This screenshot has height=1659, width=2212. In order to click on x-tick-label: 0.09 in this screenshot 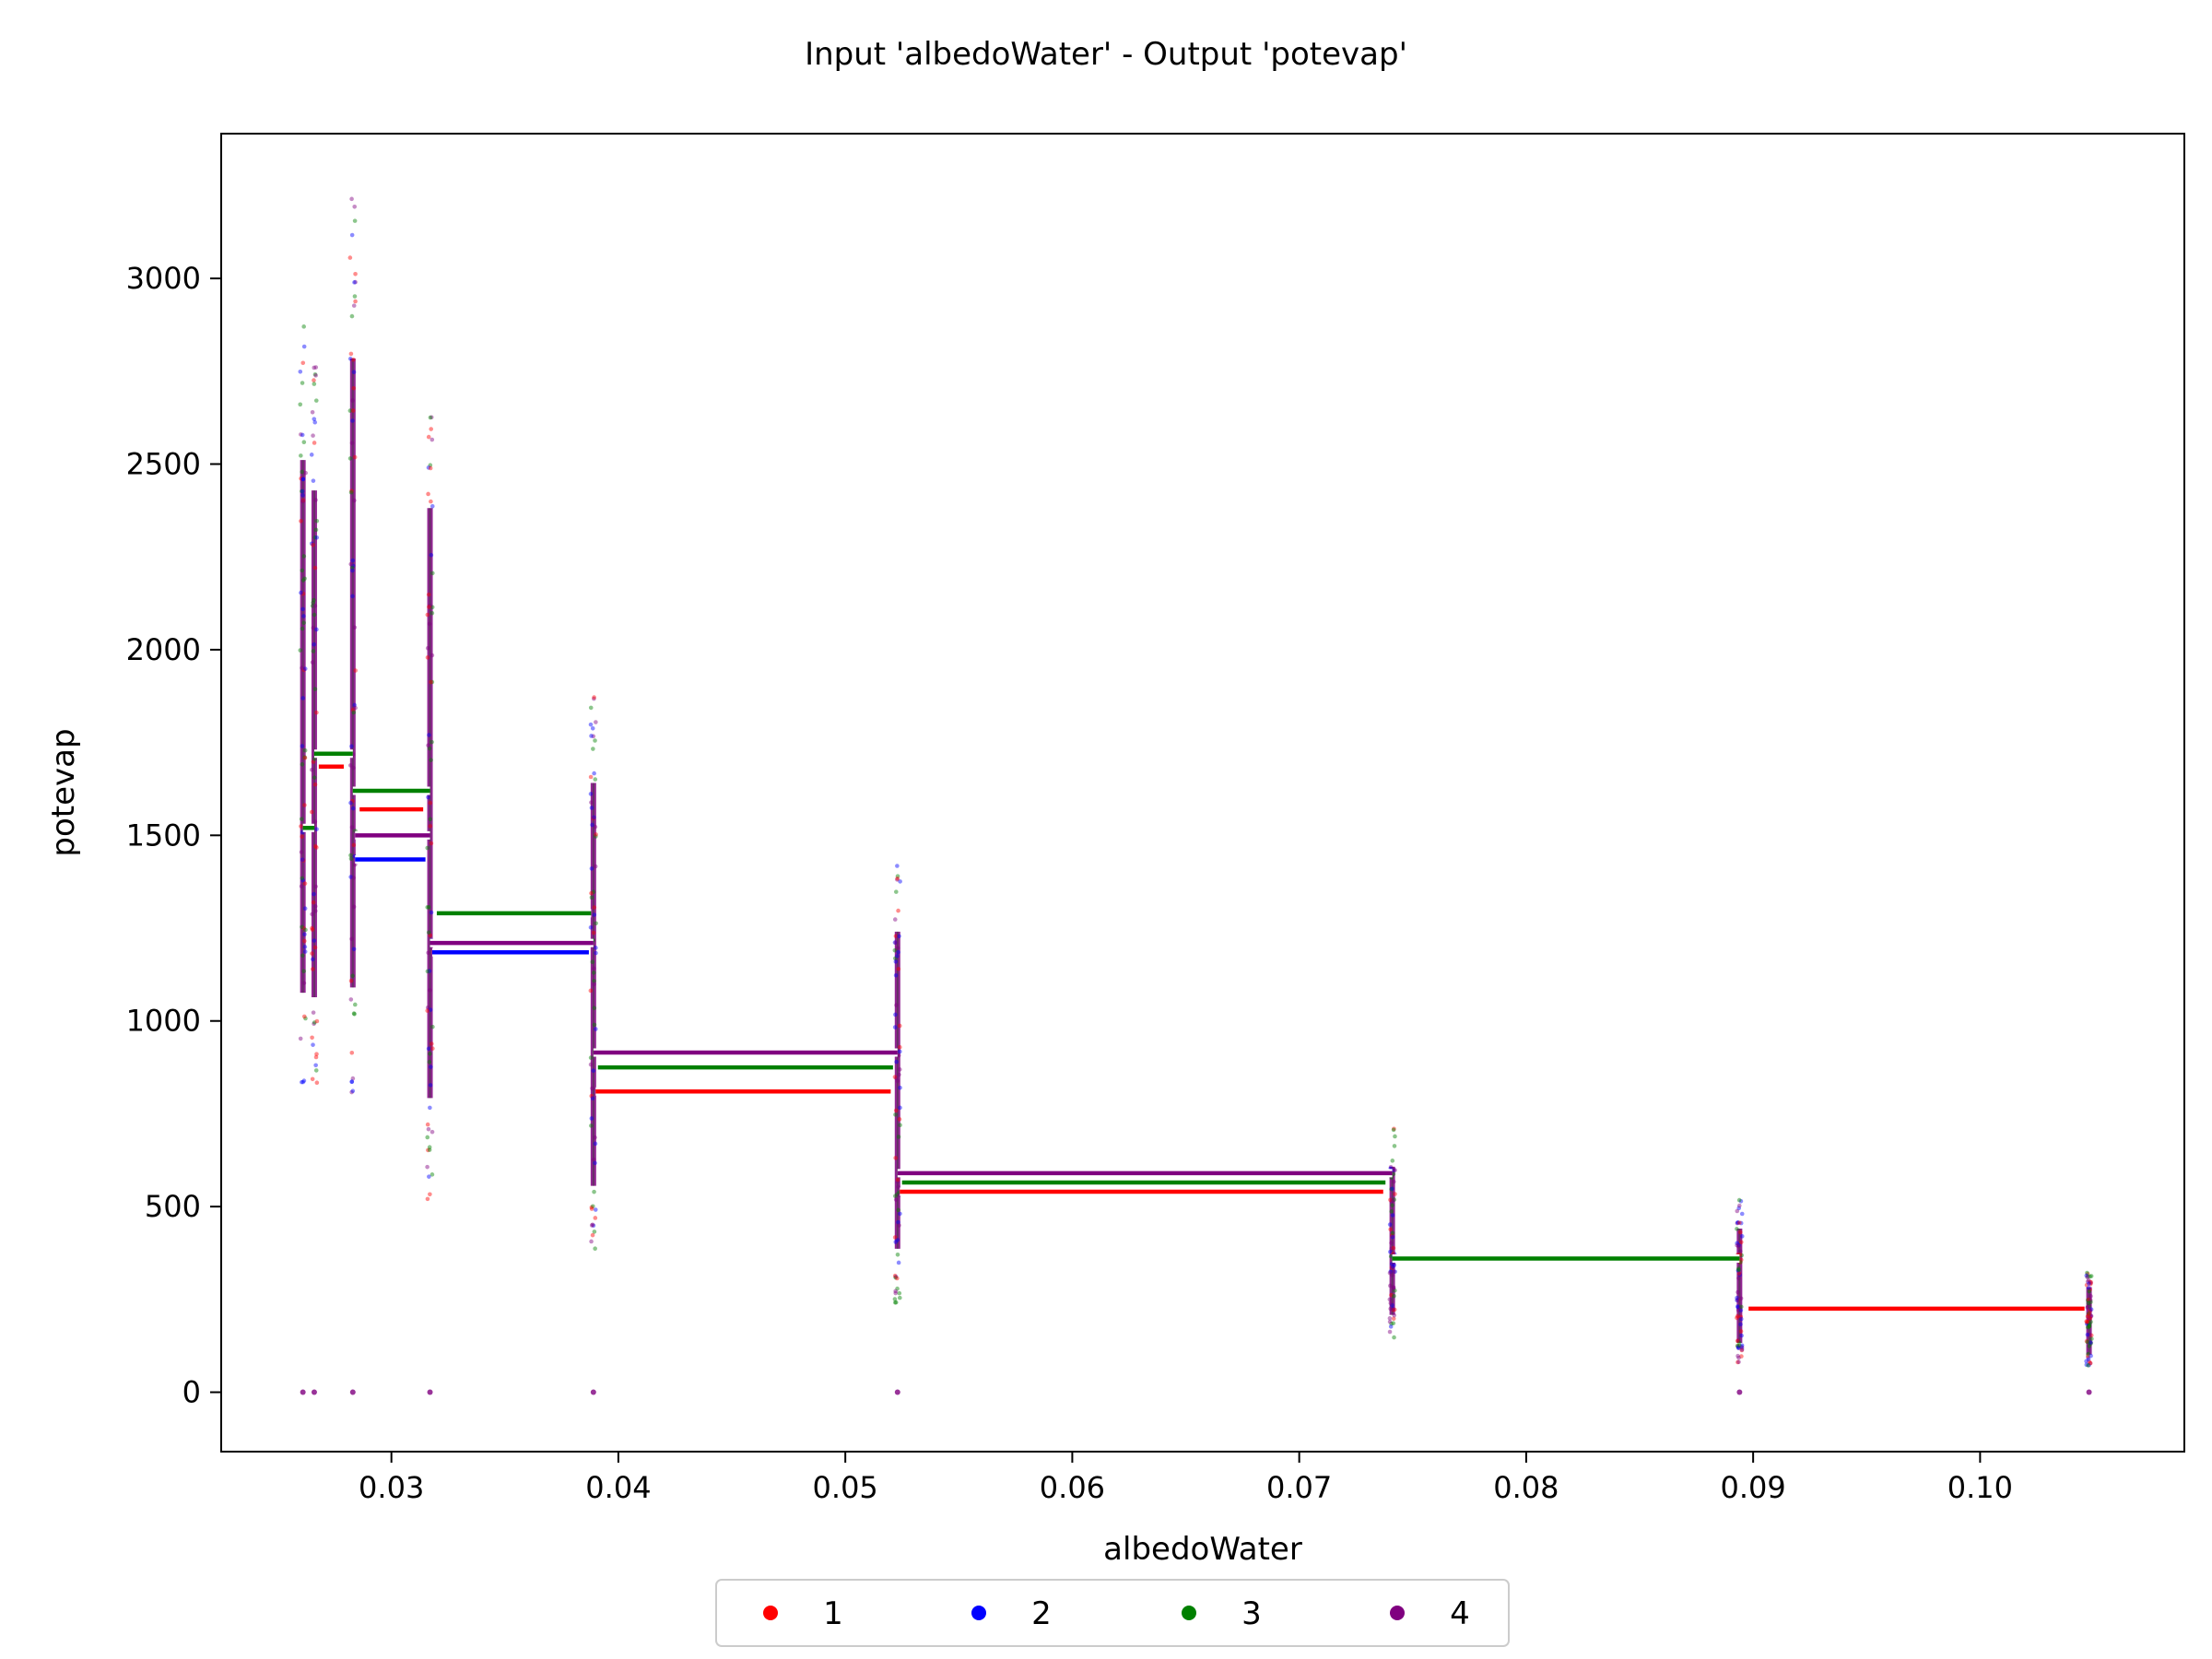, I will do `click(1753, 1487)`.